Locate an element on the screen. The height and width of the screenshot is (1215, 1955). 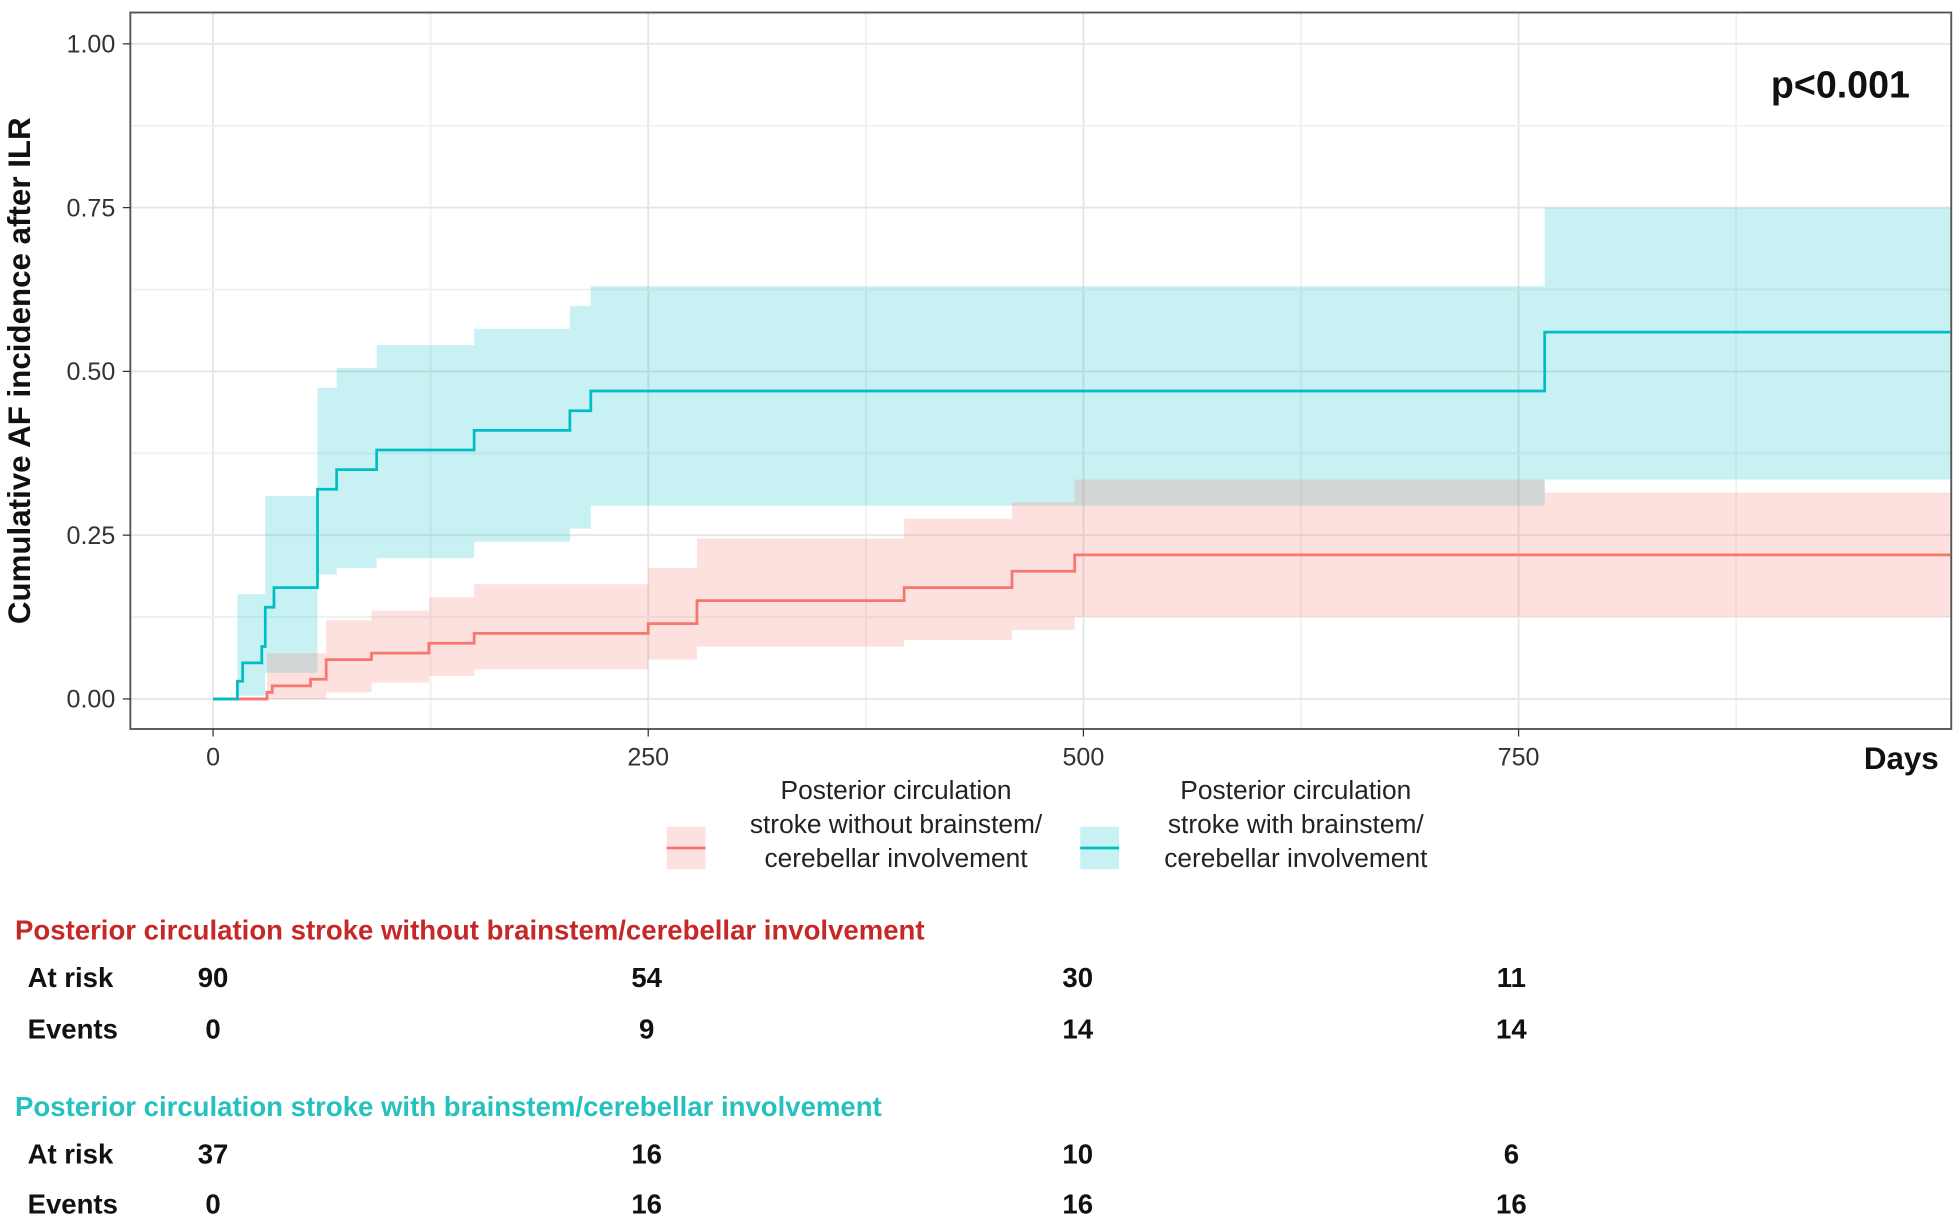
risk-table-cell: 90 is located at coordinates (213, 977).